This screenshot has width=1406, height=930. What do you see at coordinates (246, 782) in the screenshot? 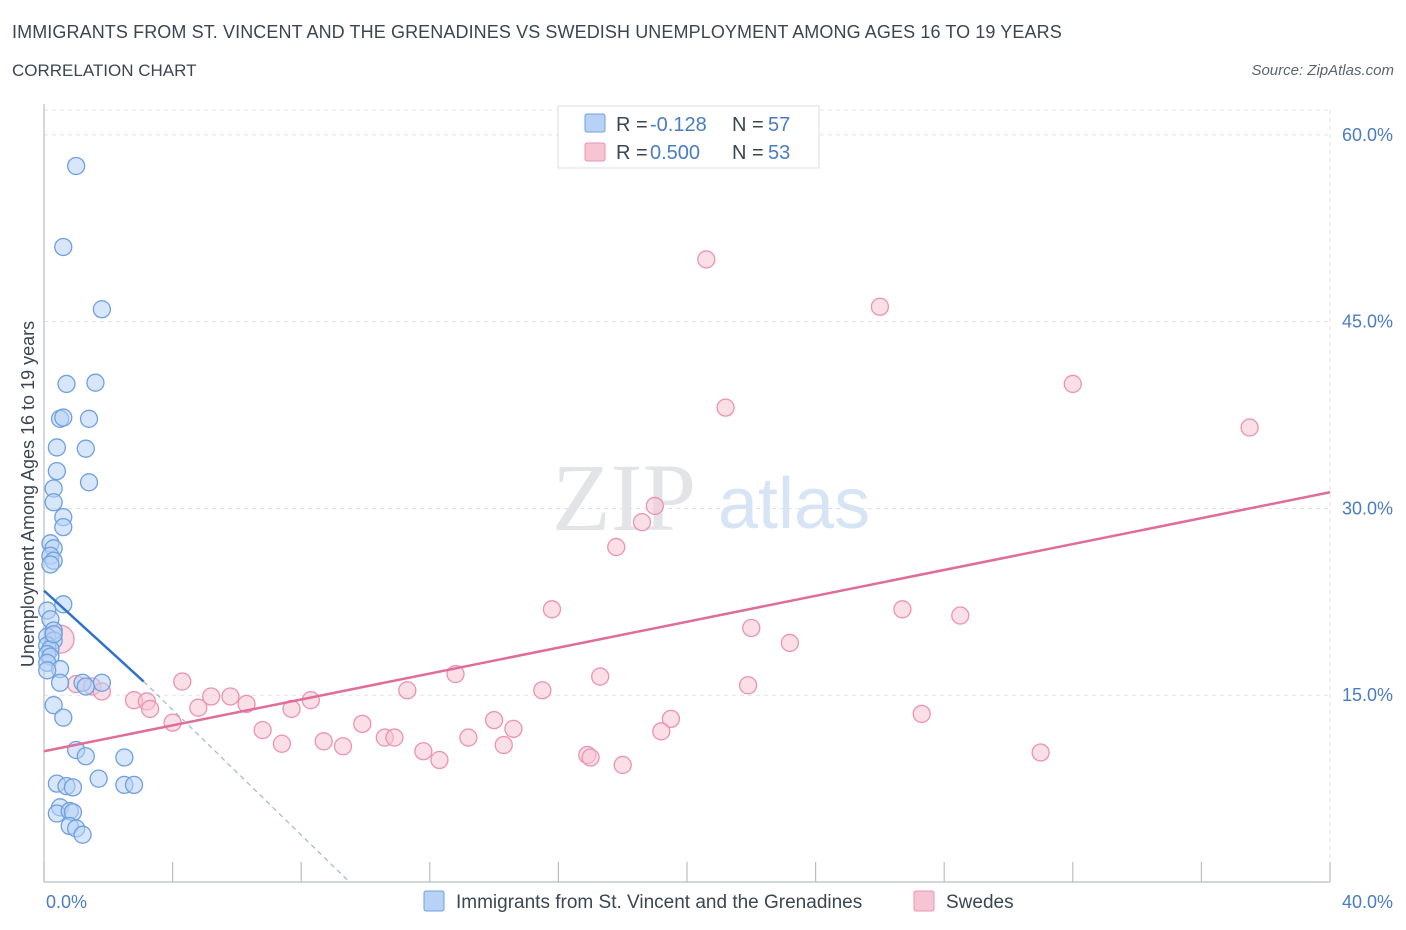
I see `trend-line-immigrants-extension` at bounding box center [246, 782].